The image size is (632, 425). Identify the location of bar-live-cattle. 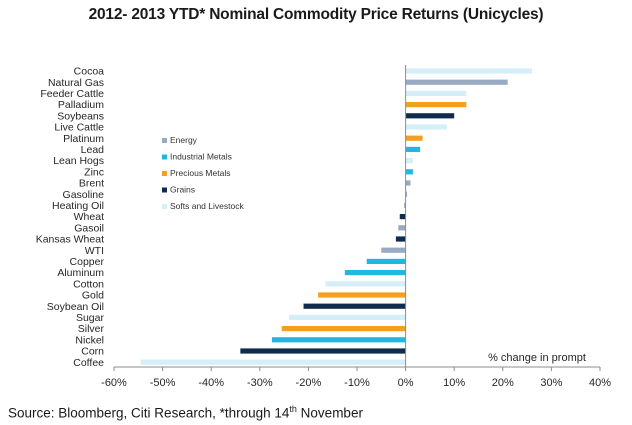
(426, 127).